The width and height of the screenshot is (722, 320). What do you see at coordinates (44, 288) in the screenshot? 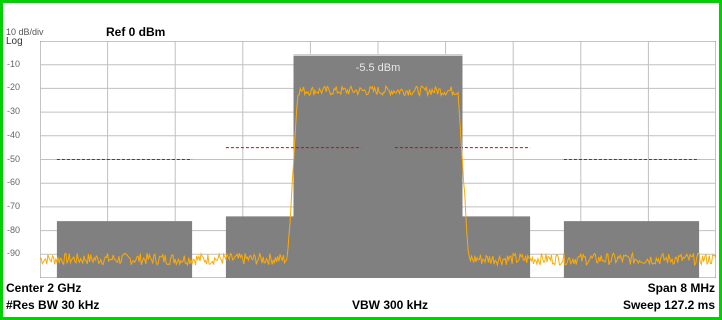
I see `center-frequency: Center 2 GHz` at bounding box center [44, 288].